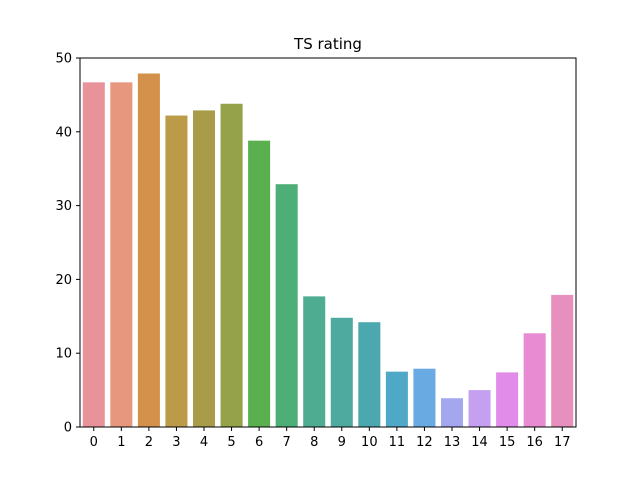 The width and height of the screenshot is (640, 480). I want to click on x-tick-label: 1, so click(121, 442).